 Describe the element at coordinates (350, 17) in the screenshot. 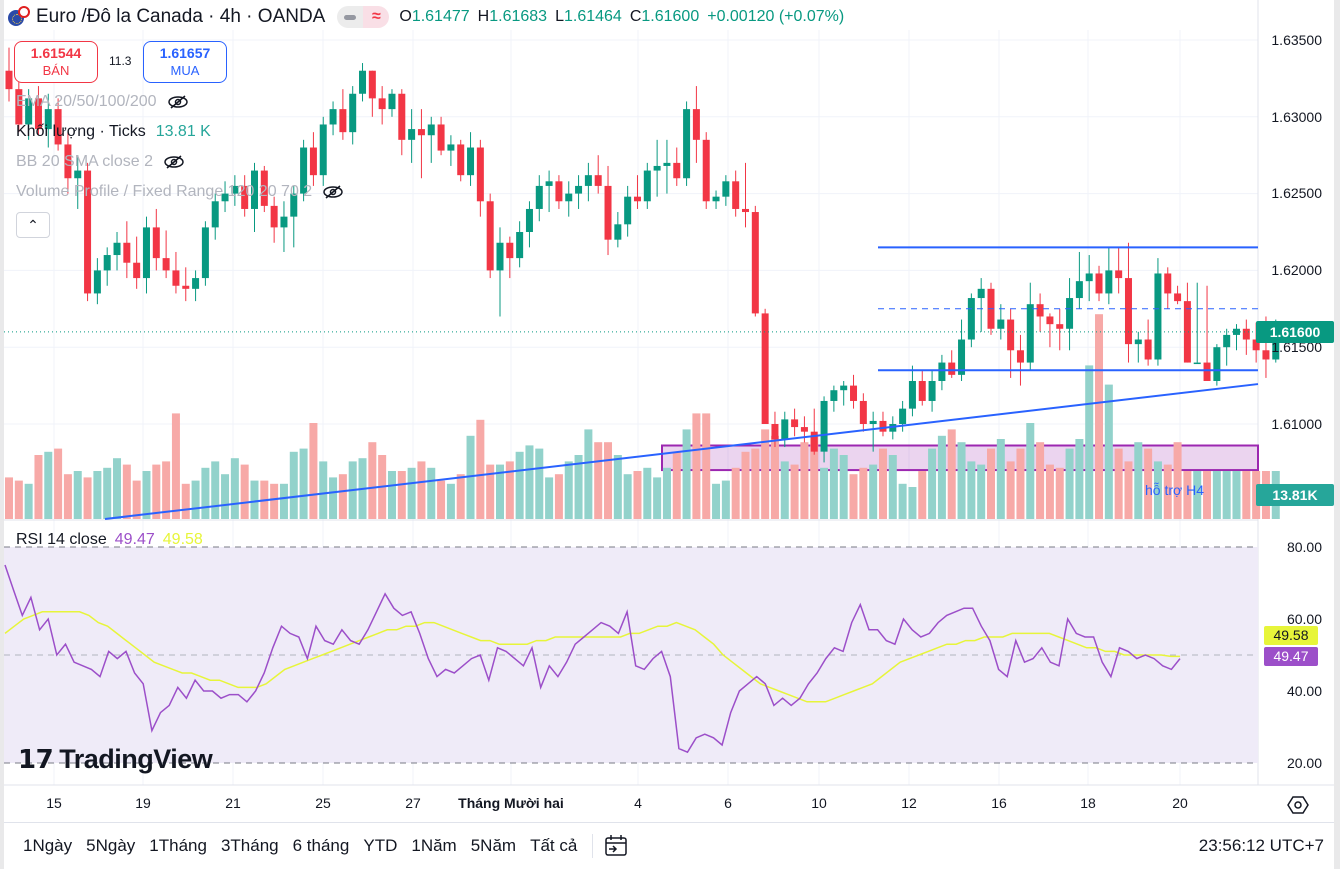

I see `minus-icon` at that location.